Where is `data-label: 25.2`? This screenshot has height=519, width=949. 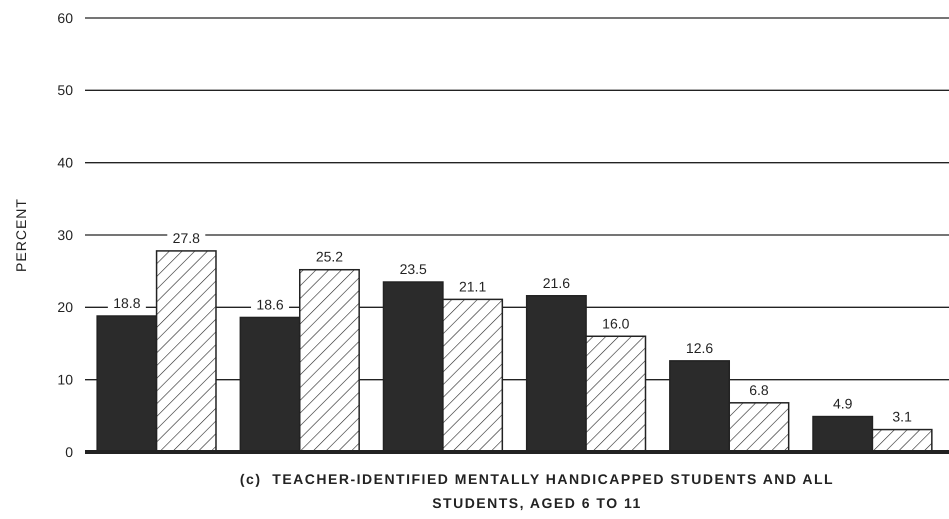
data-label: 25.2 is located at coordinates (330, 256).